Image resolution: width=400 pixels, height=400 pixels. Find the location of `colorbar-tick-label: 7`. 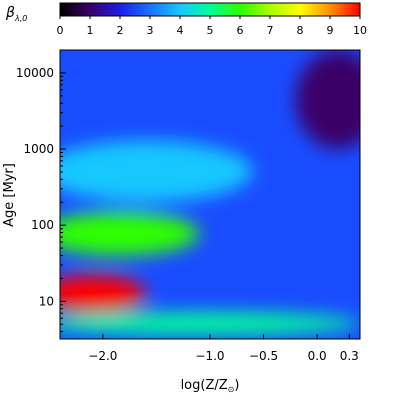

colorbar-tick-label: 7 is located at coordinates (270, 30).